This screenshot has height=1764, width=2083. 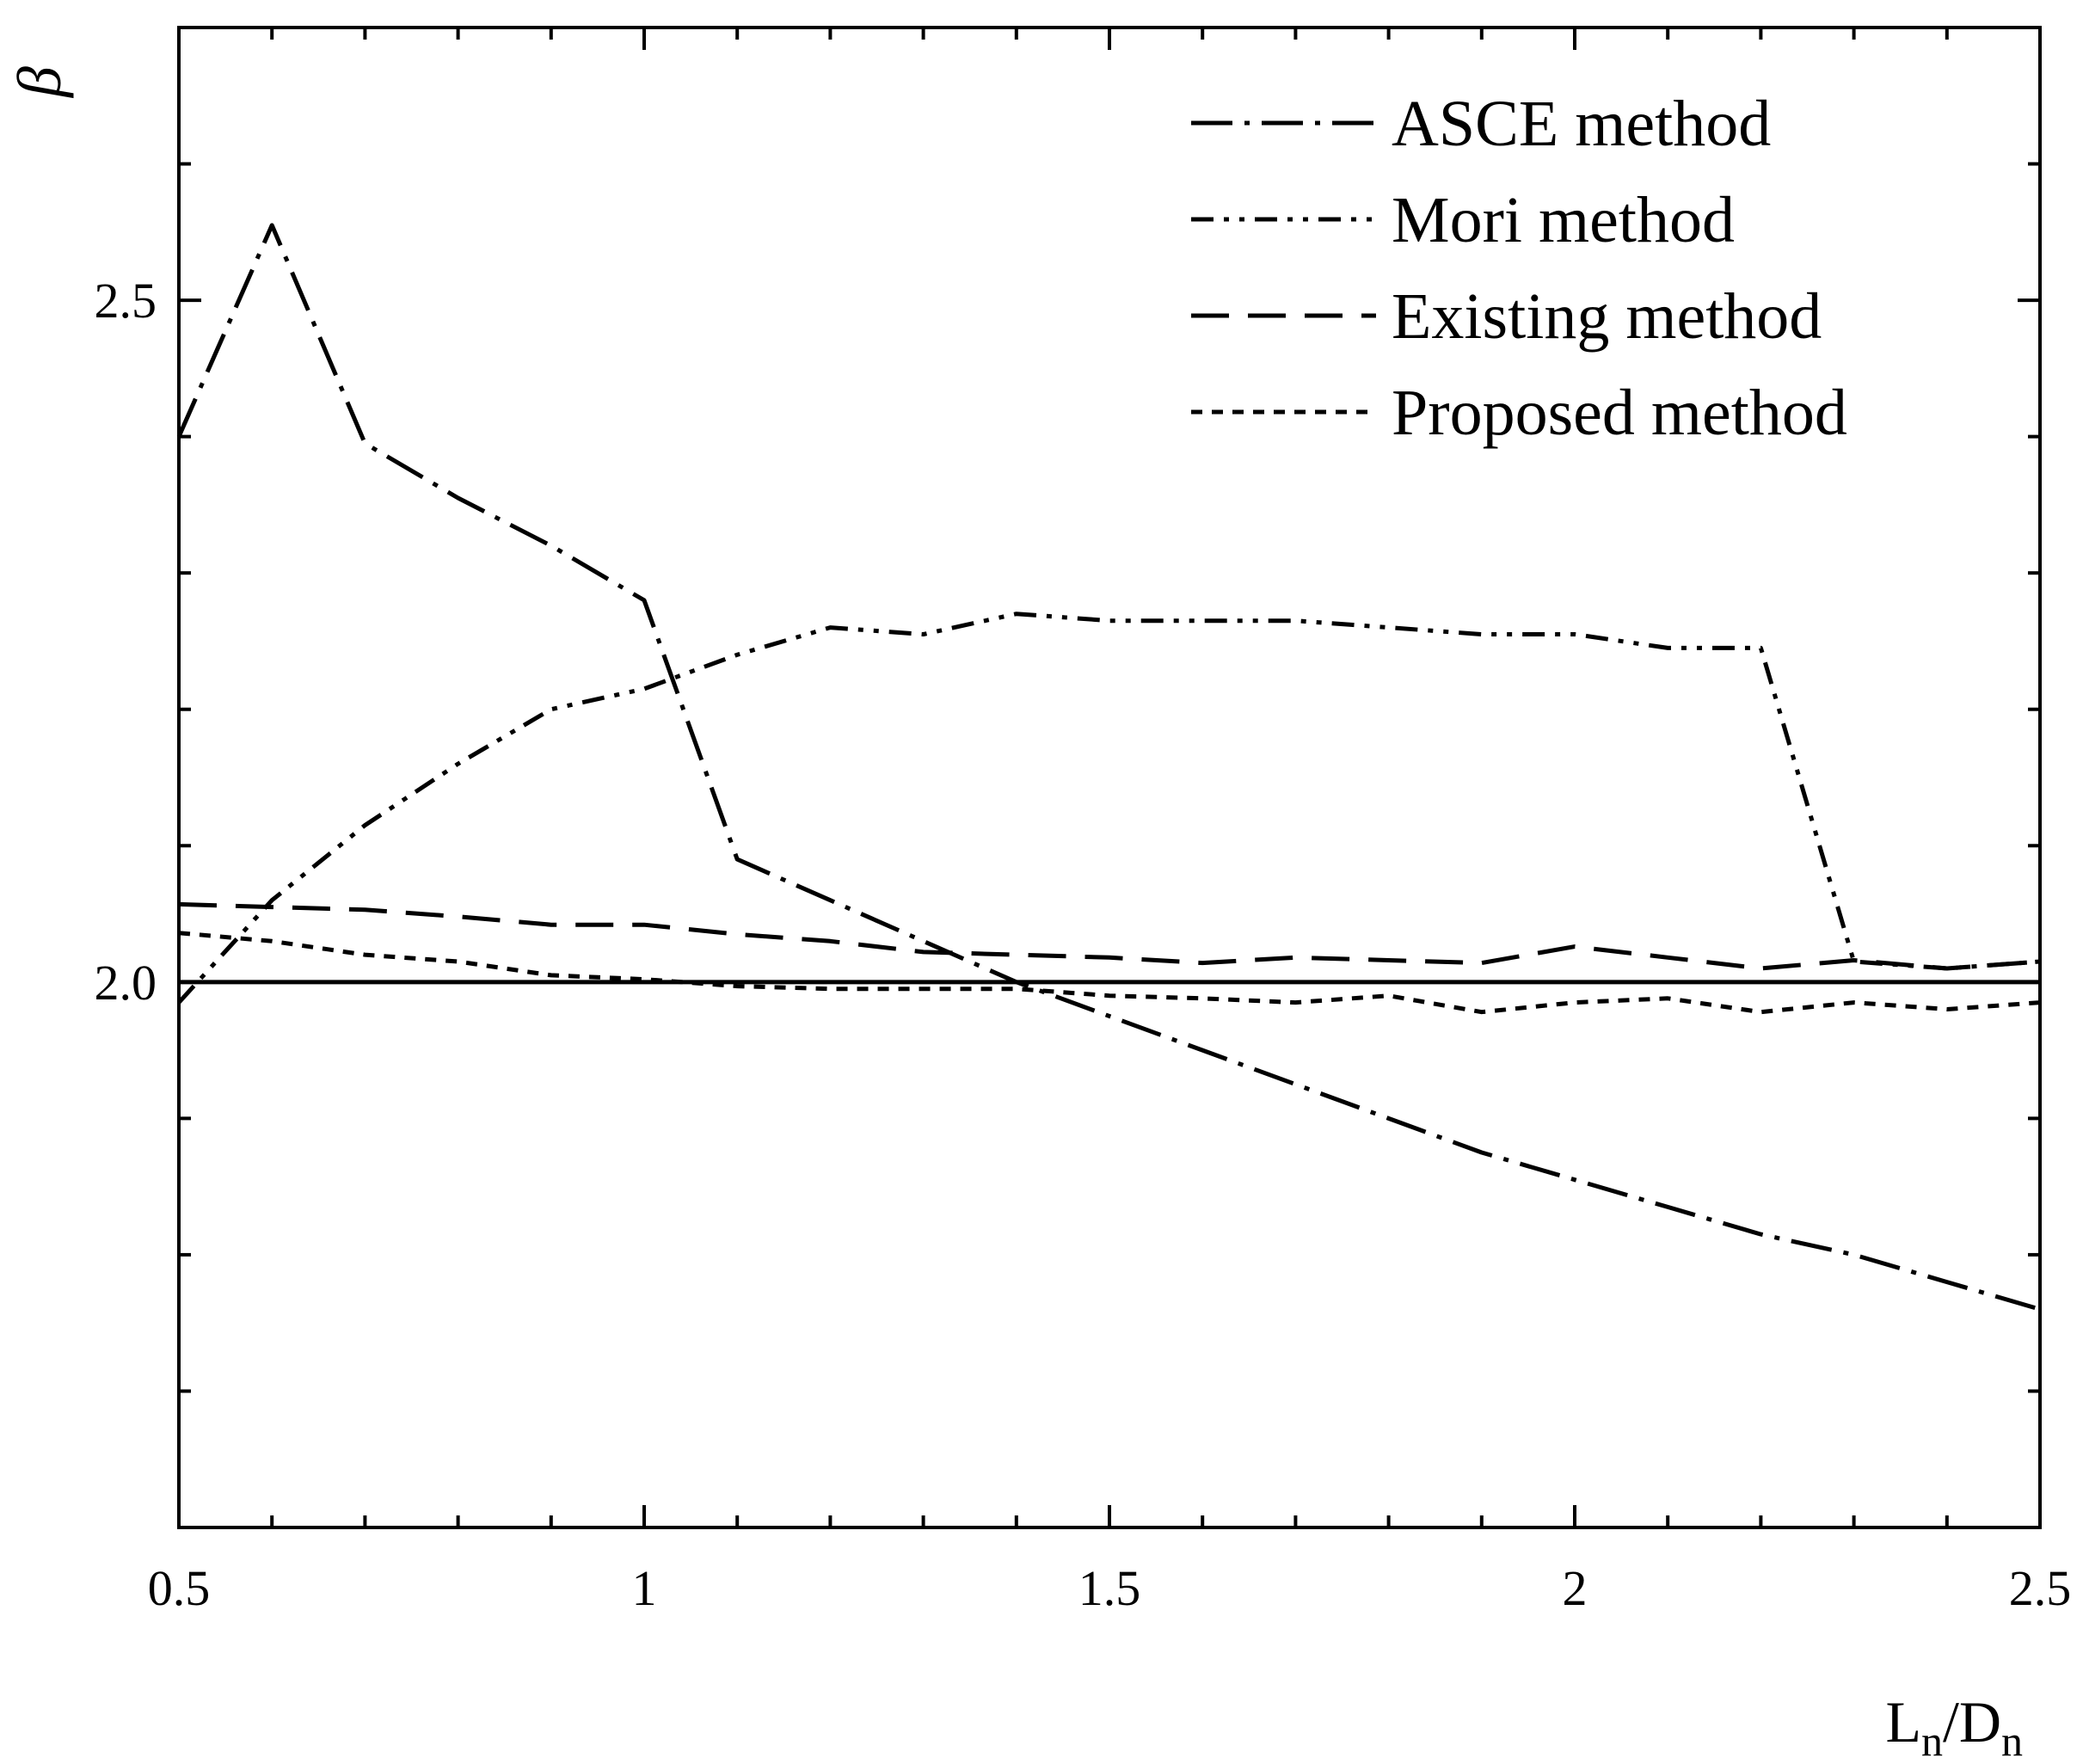 What do you see at coordinates (1575, 1588) in the screenshot?
I see `x-tick-label: 2` at bounding box center [1575, 1588].